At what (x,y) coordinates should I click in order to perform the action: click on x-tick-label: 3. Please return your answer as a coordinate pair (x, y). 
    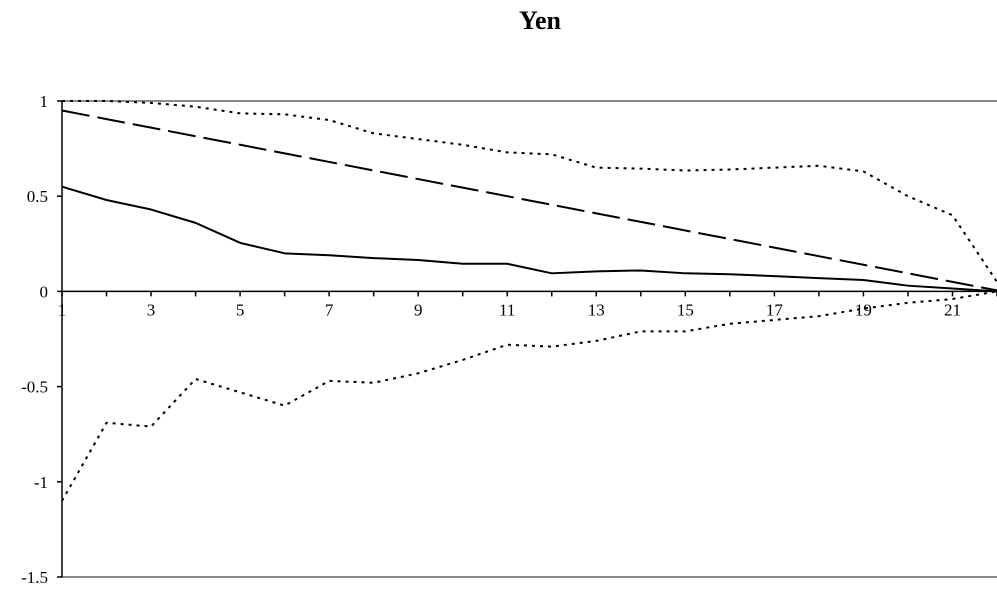
    Looking at the image, I should click on (151, 309).